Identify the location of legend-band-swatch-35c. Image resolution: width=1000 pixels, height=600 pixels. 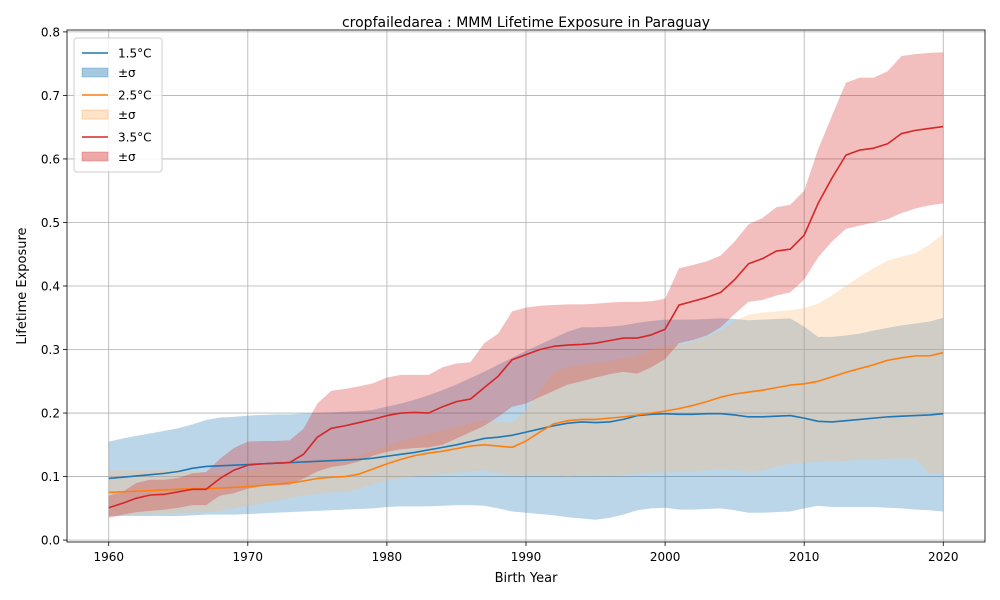
(95, 156).